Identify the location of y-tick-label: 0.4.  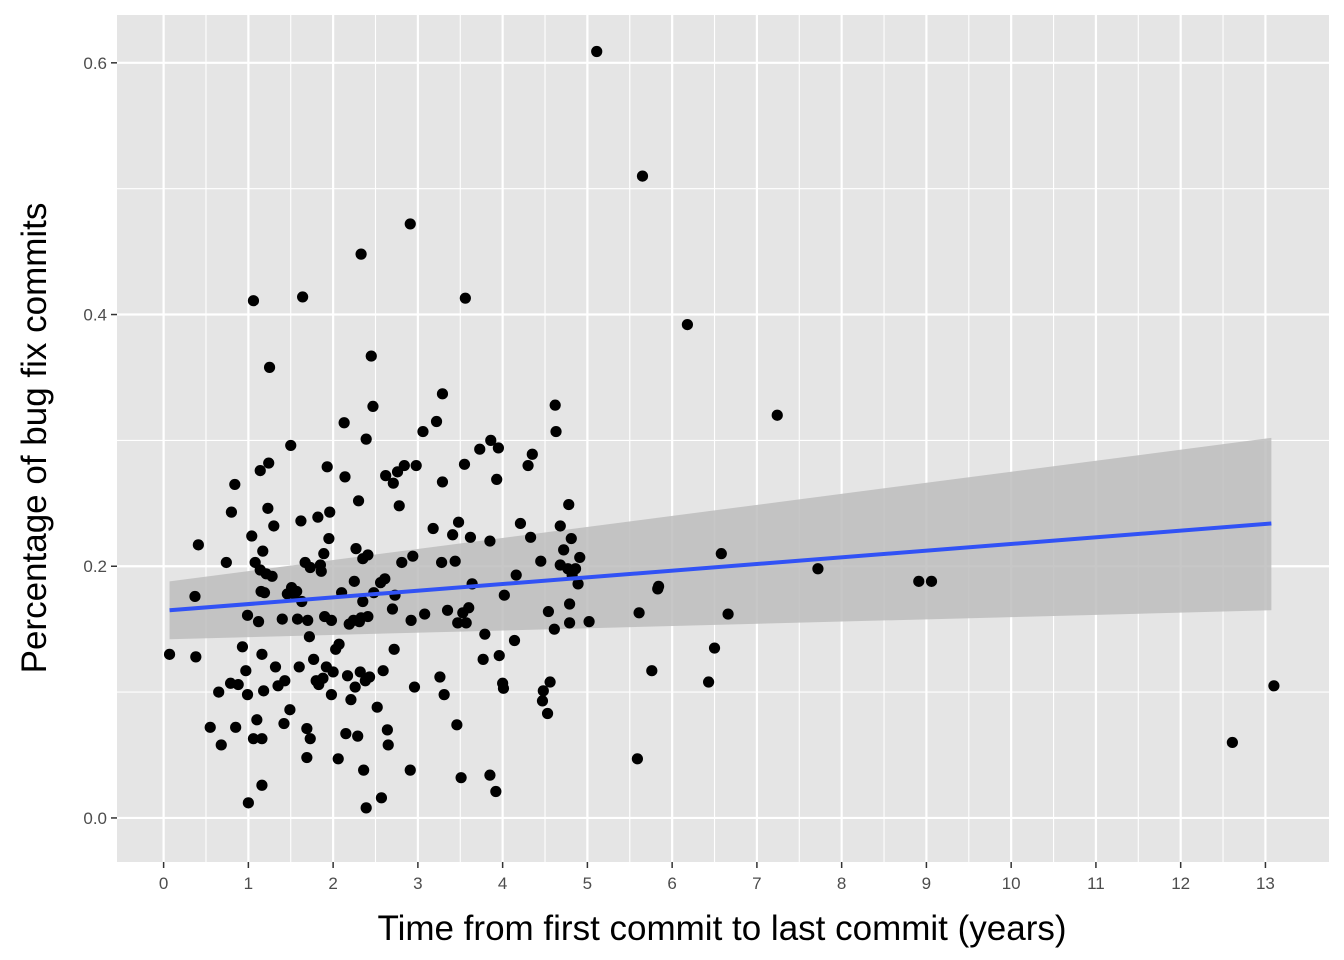
(95, 315).